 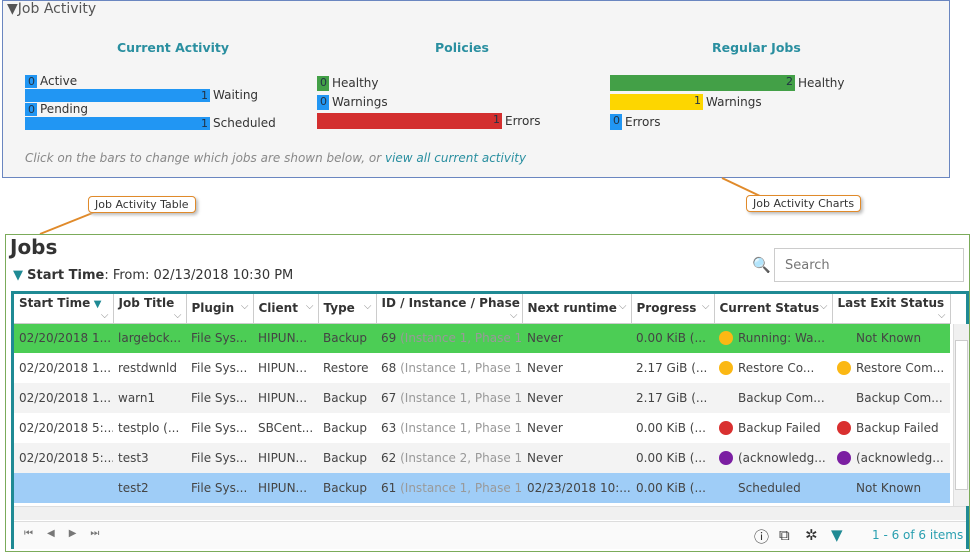 I want to click on pager-info: 1 - 6 of 6 items, so click(x=918, y=535).